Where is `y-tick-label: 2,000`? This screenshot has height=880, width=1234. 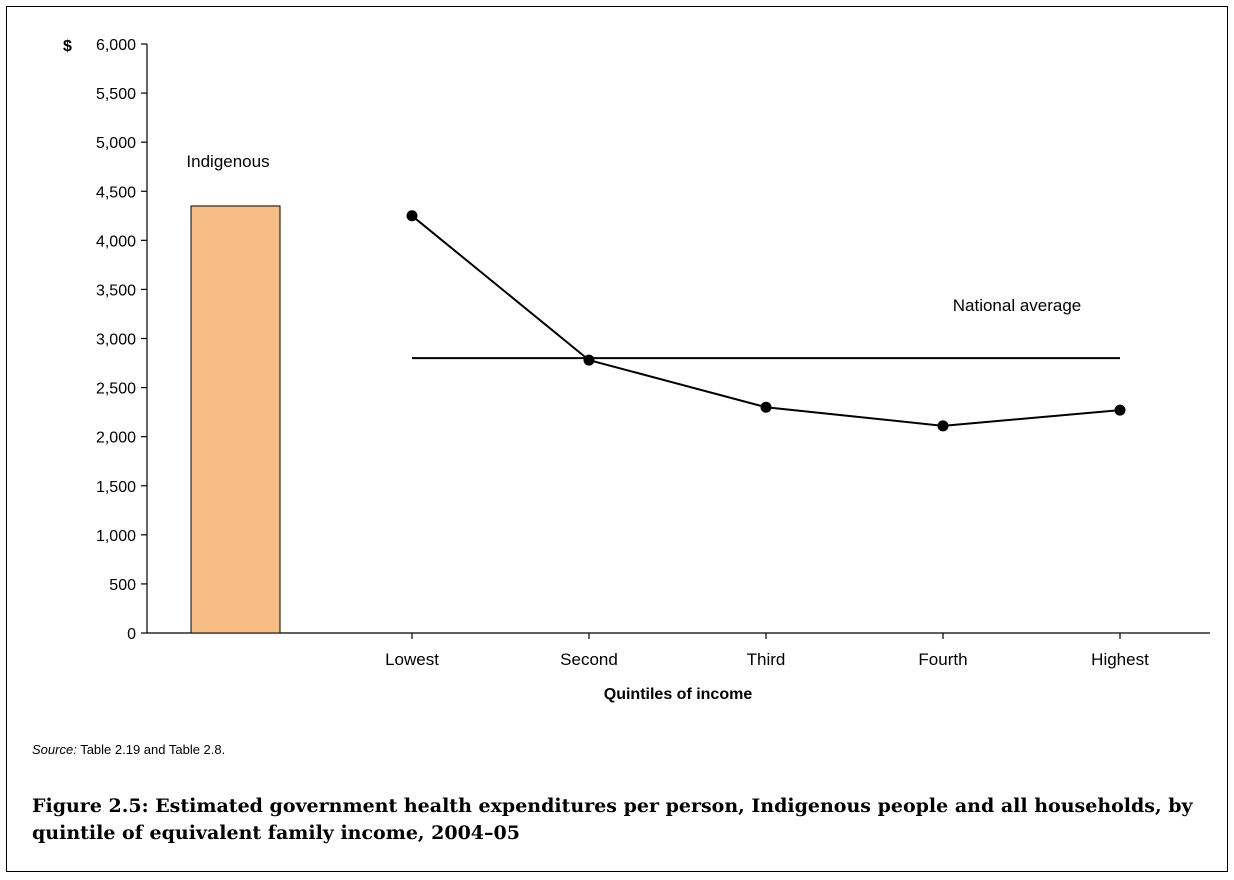
y-tick-label: 2,000 is located at coordinates (116, 438).